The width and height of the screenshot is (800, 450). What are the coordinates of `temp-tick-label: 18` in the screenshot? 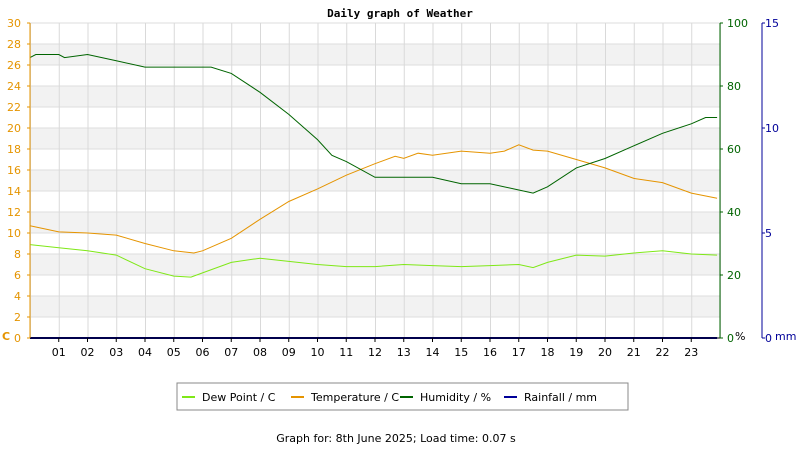 It's located at (14, 149).